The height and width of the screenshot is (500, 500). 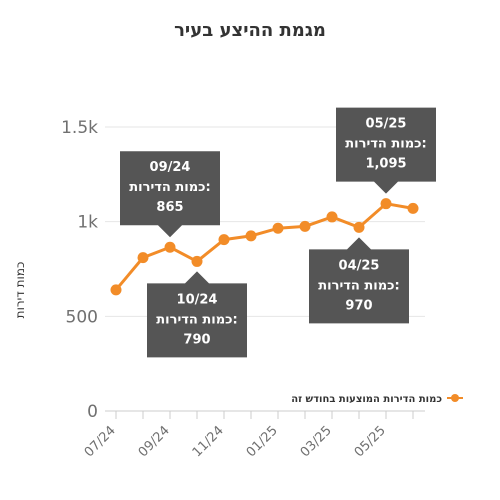 I want to click on callout-value: 790, so click(x=196, y=339).